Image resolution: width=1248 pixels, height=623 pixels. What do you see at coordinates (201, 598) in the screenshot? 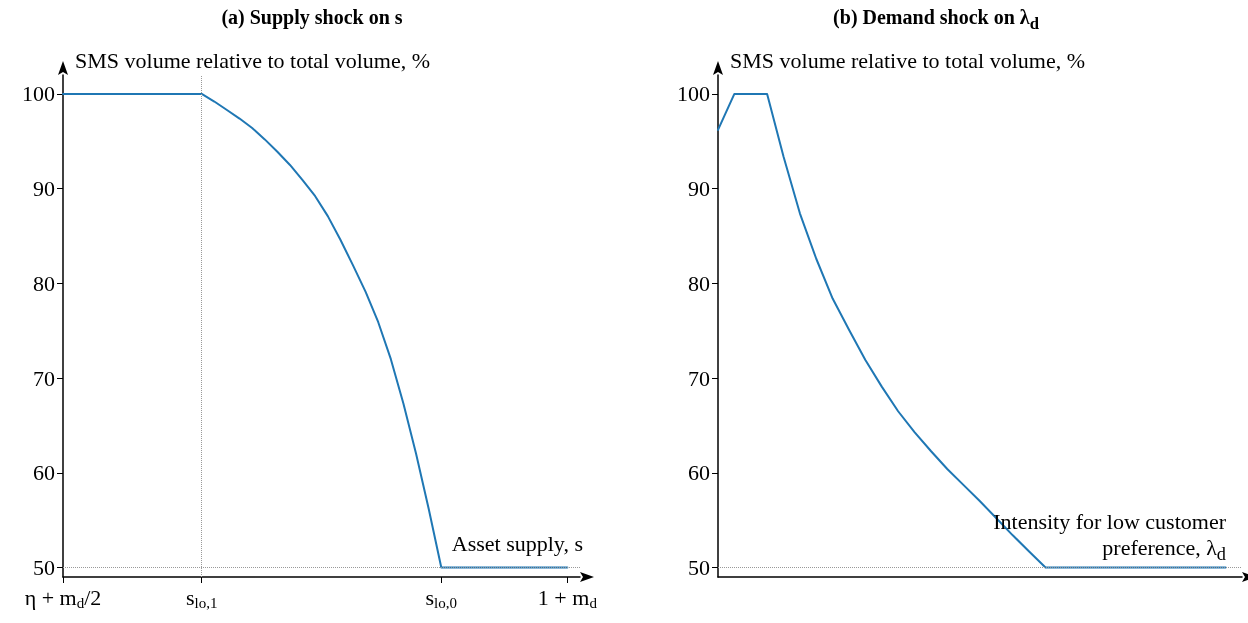
I see `x-tick-label: slo,1` at bounding box center [201, 598].